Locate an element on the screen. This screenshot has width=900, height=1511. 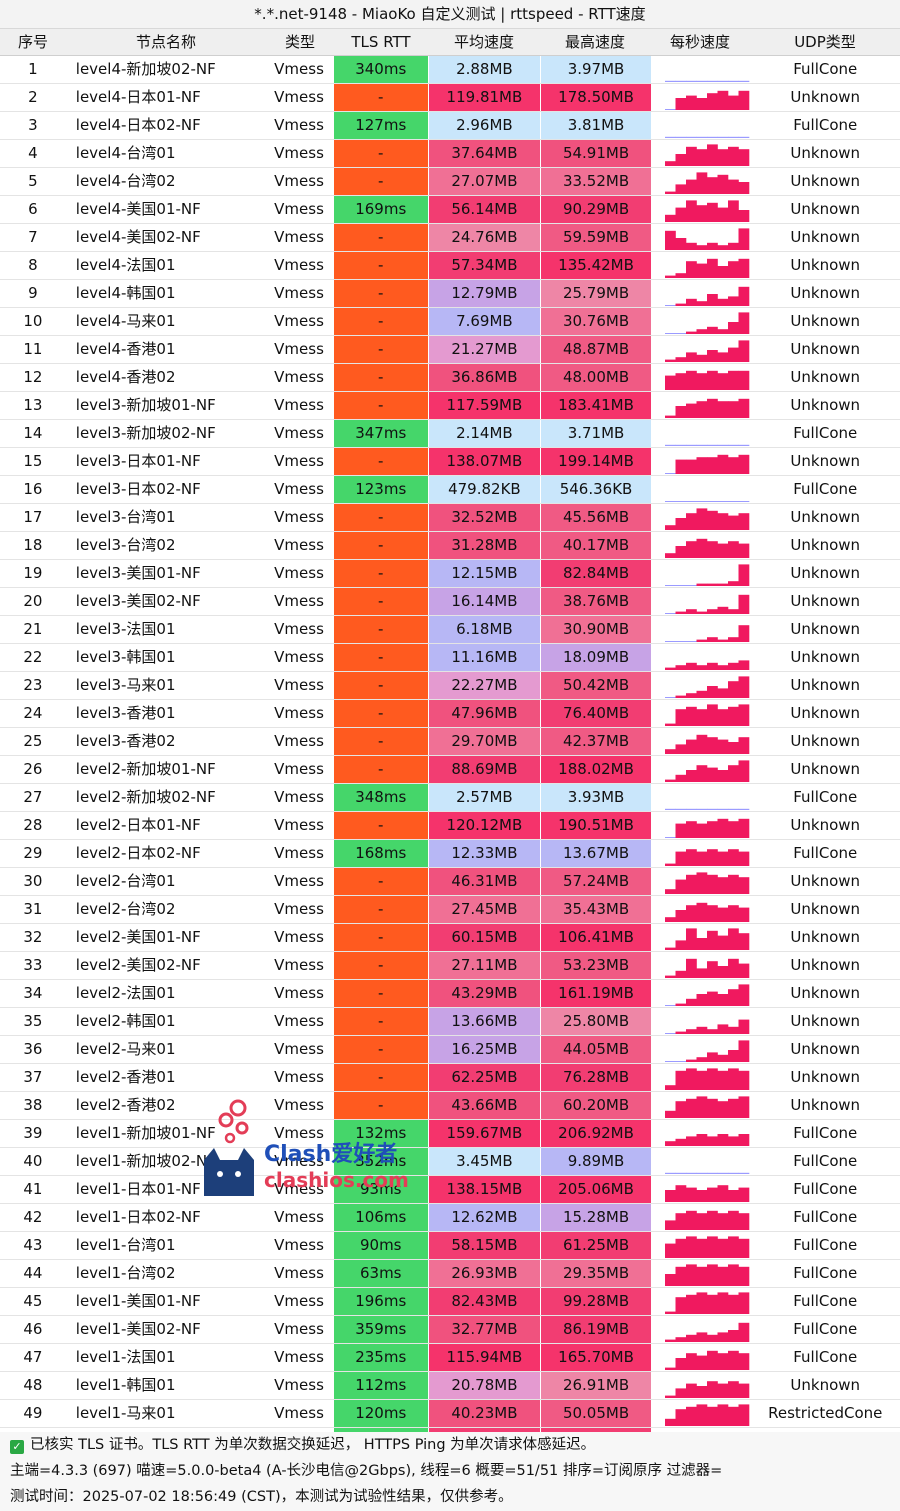
row-avg-speed: 32.77MB is located at coordinates (484, 1329).